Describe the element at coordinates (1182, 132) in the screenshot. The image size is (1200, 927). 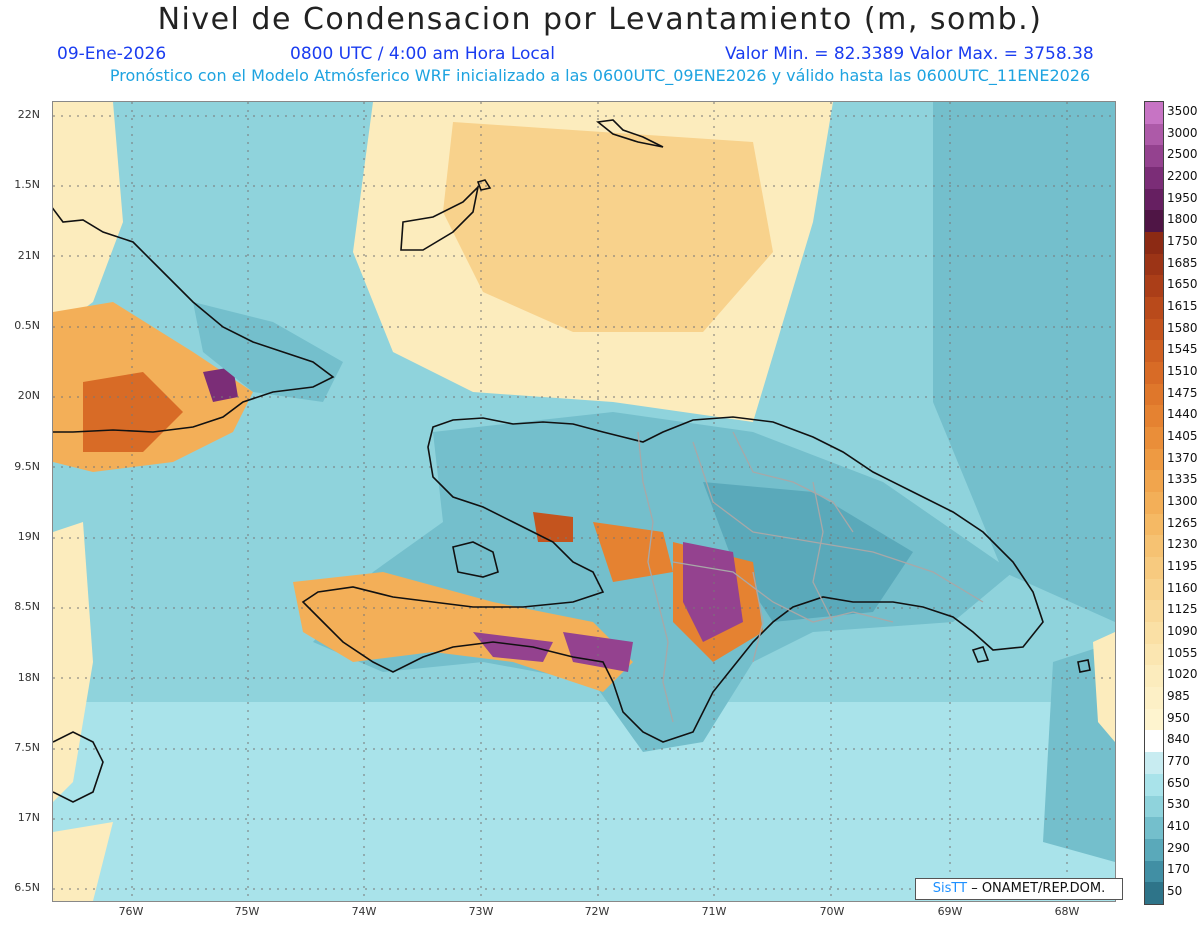
I see `legend-level-label: 3000` at that location.